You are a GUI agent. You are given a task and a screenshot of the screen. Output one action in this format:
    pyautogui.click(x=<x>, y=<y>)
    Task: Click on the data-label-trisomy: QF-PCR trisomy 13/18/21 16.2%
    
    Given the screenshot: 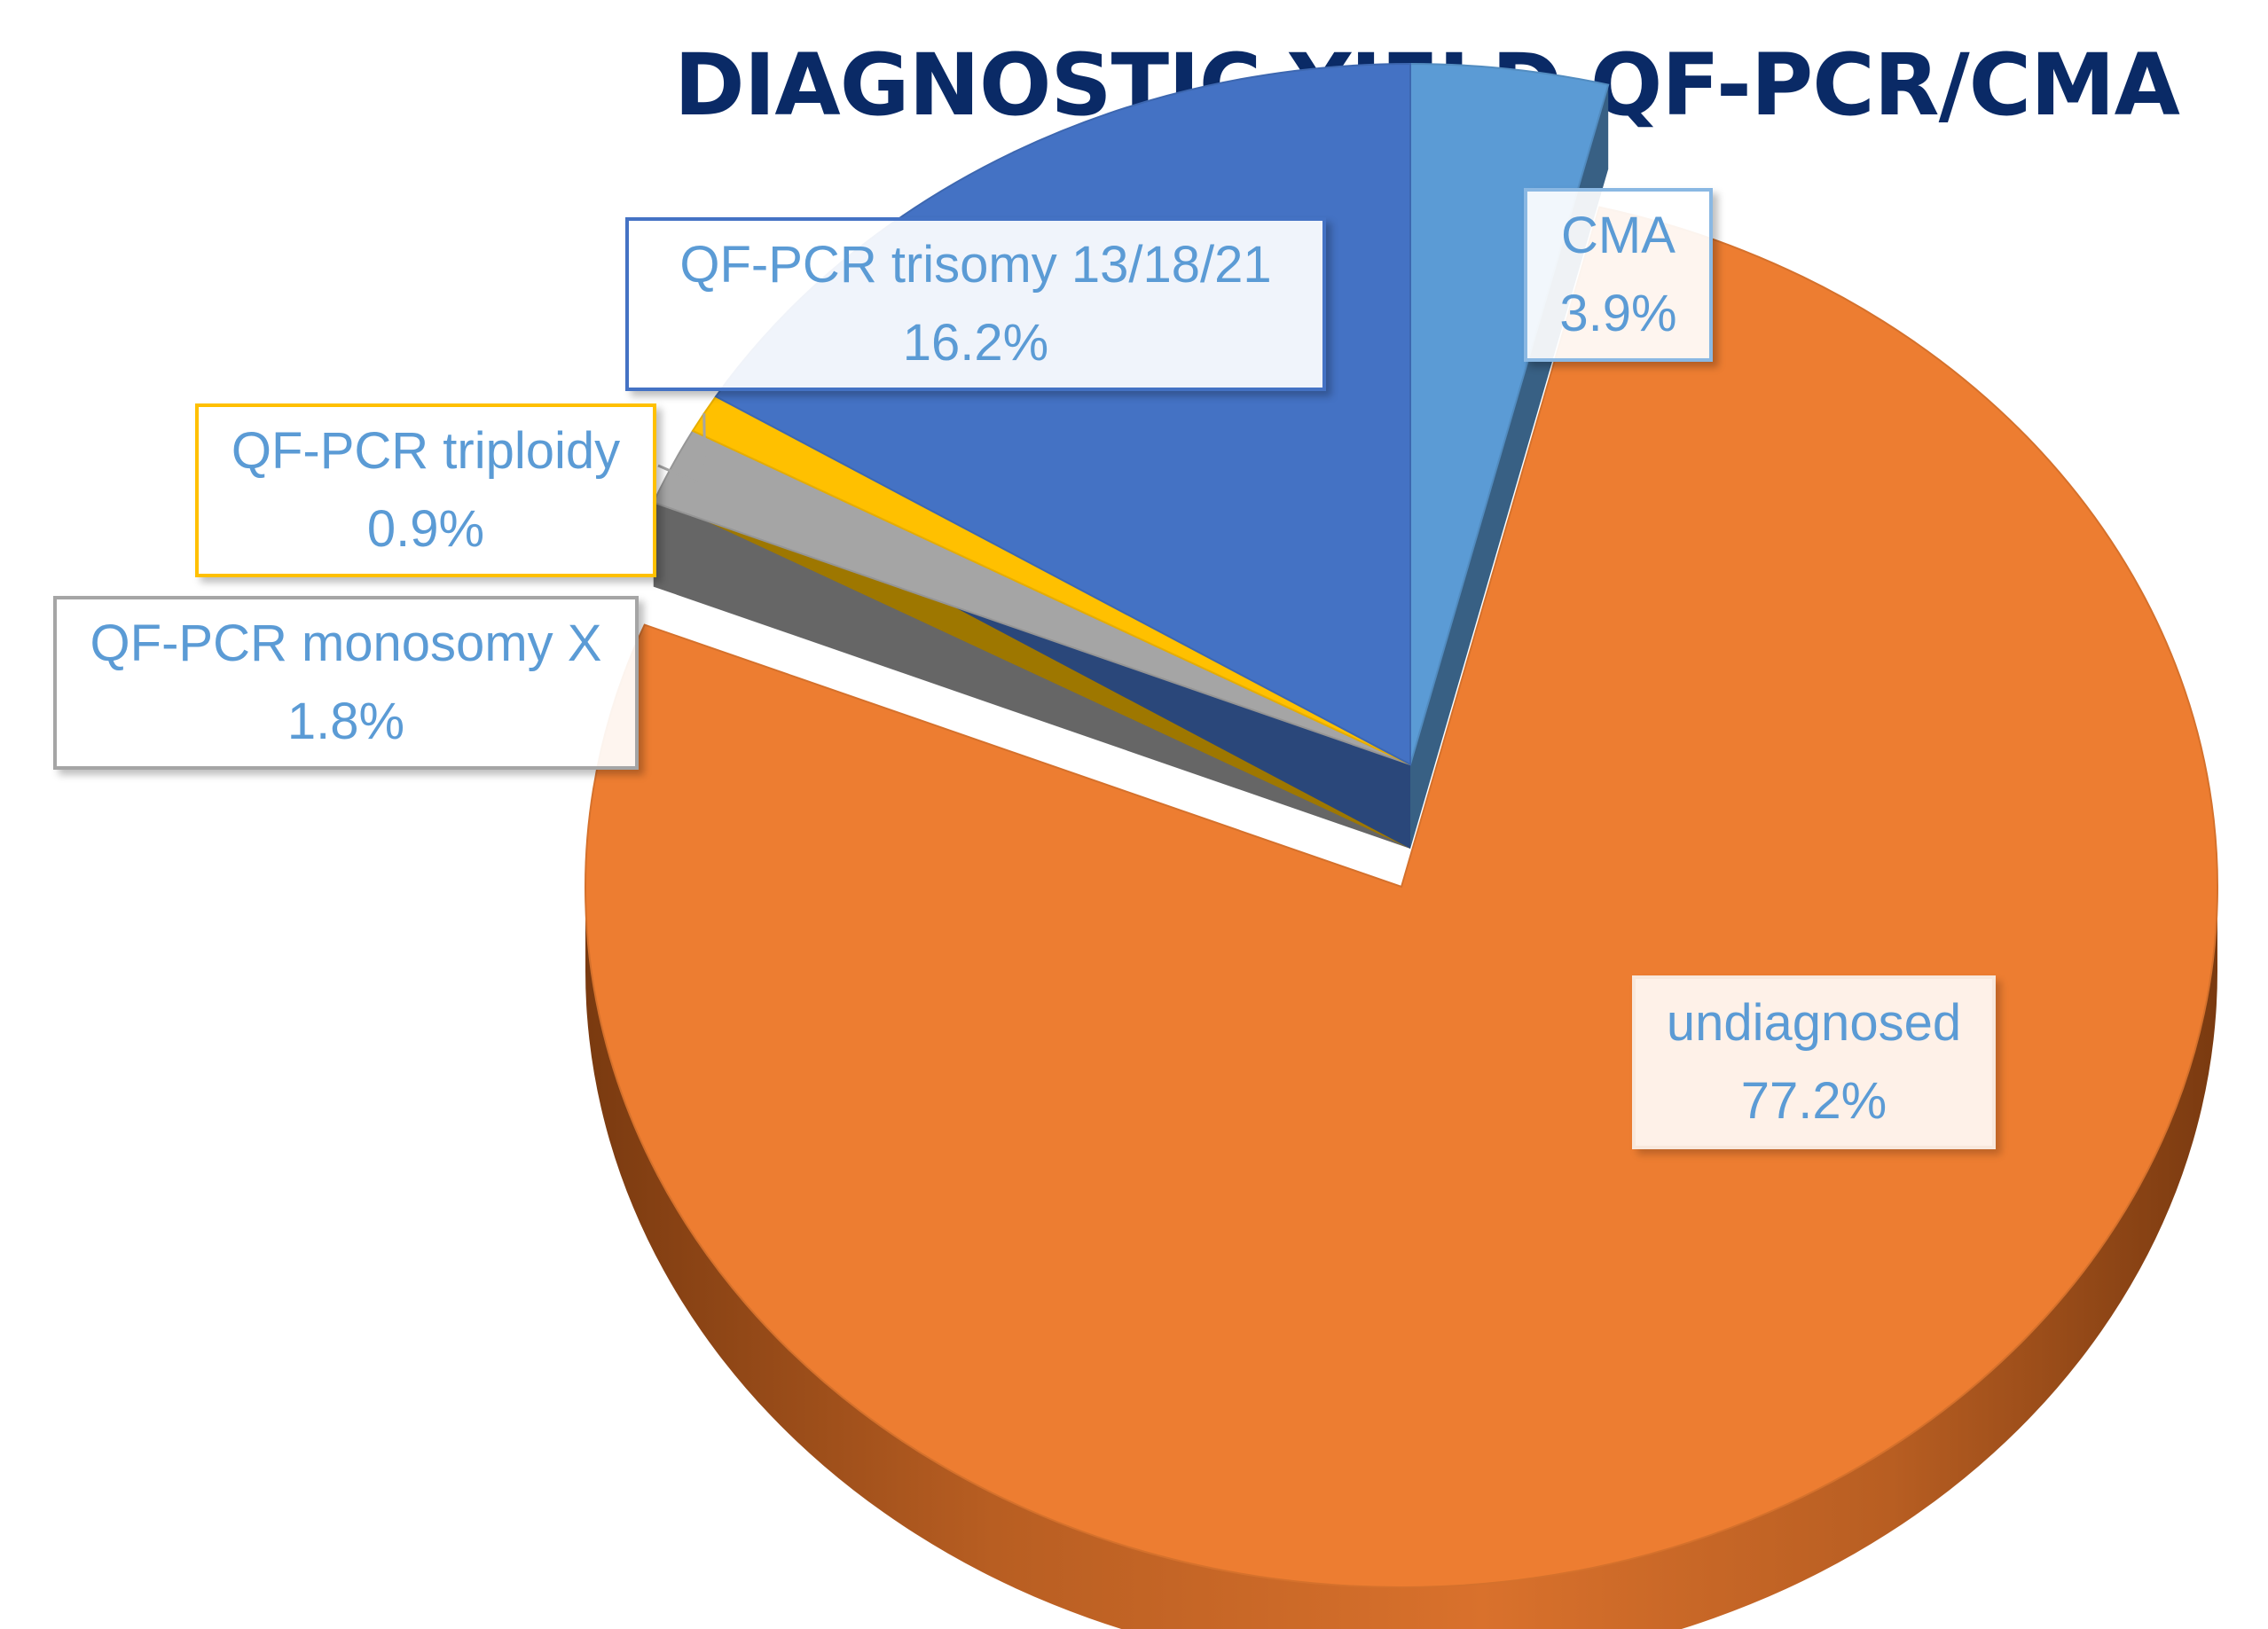 What is the action you would take?
    pyautogui.click(x=975, y=304)
    